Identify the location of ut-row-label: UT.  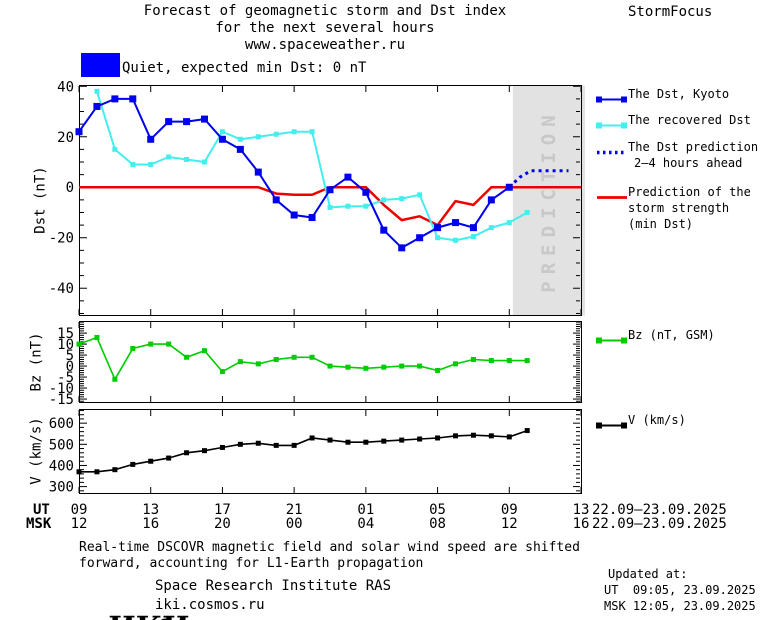
(41, 510).